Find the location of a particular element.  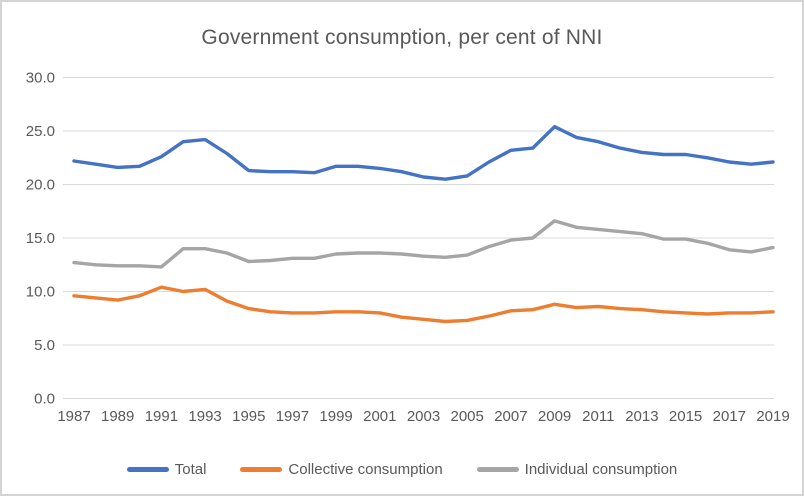

x-axis-tick-label: 2017 is located at coordinates (729, 416).